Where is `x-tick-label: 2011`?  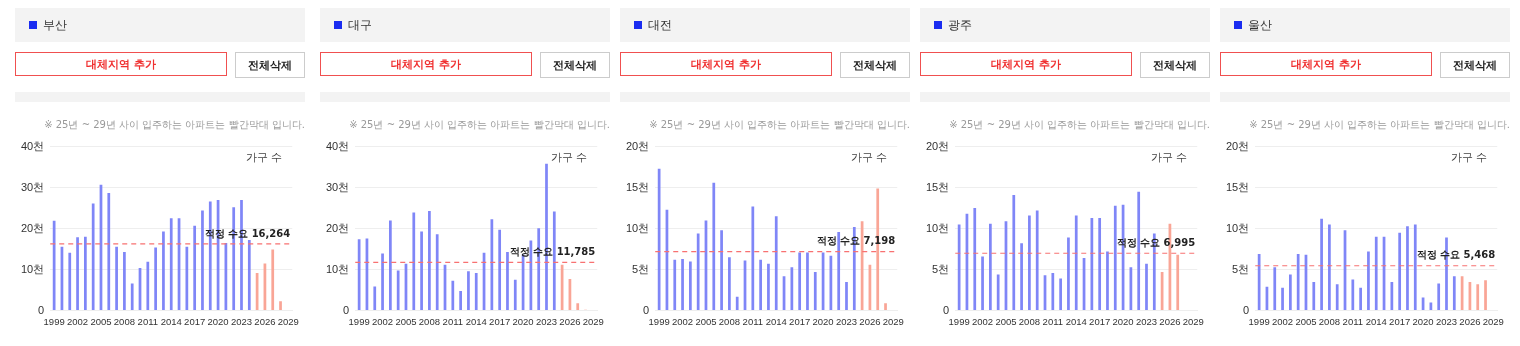
x-tick-label: 2011 is located at coordinates (753, 321).